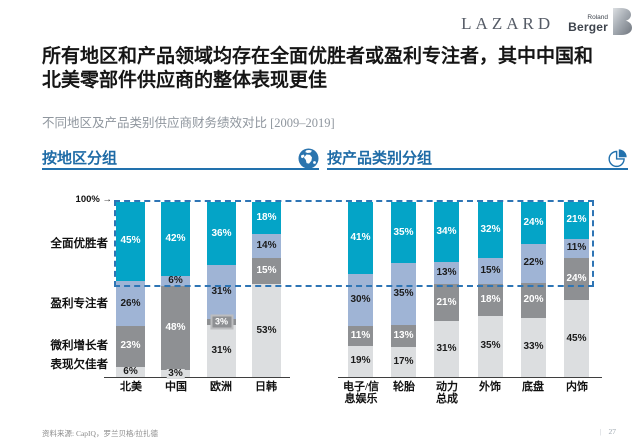  What do you see at coordinates (80, 158) in the screenshot?
I see `section-label-region: 按地区分组` at bounding box center [80, 158].